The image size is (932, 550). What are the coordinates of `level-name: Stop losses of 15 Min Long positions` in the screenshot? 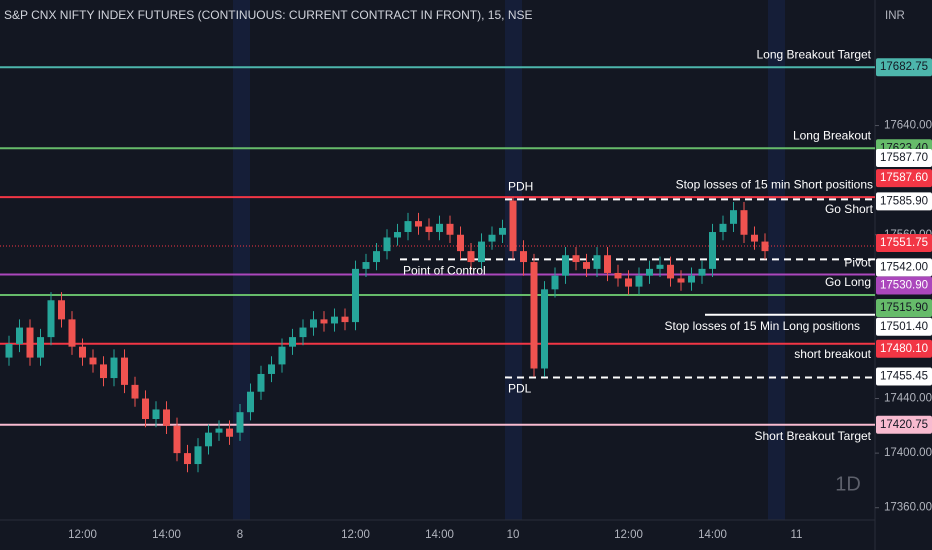 It's located at (762, 326).